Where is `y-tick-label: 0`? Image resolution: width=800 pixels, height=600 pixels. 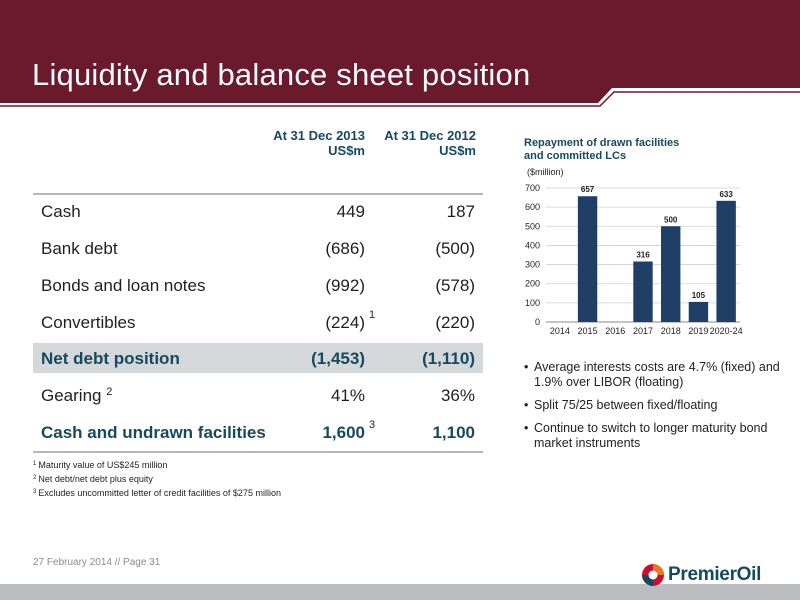
y-tick-label: 0 is located at coordinates (537, 322).